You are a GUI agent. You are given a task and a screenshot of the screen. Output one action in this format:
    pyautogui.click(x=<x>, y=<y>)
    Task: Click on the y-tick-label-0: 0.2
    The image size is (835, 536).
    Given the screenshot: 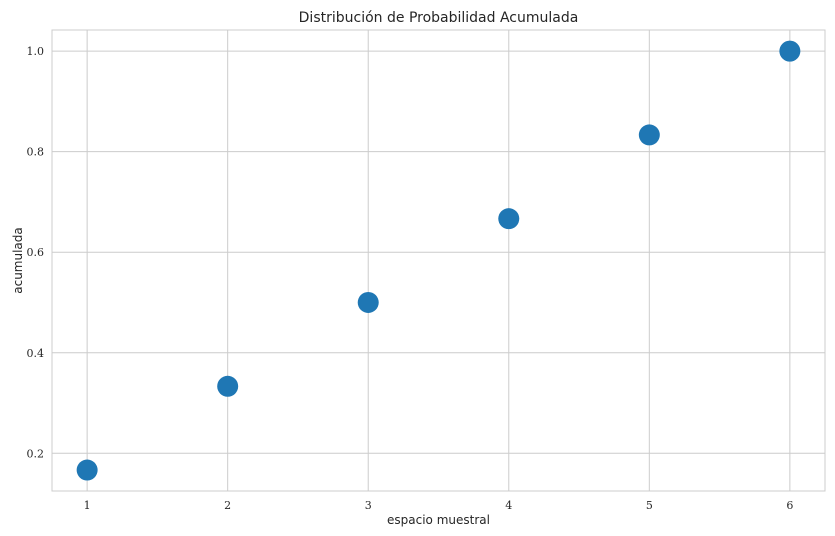 What is the action you would take?
    pyautogui.click(x=36, y=453)
    